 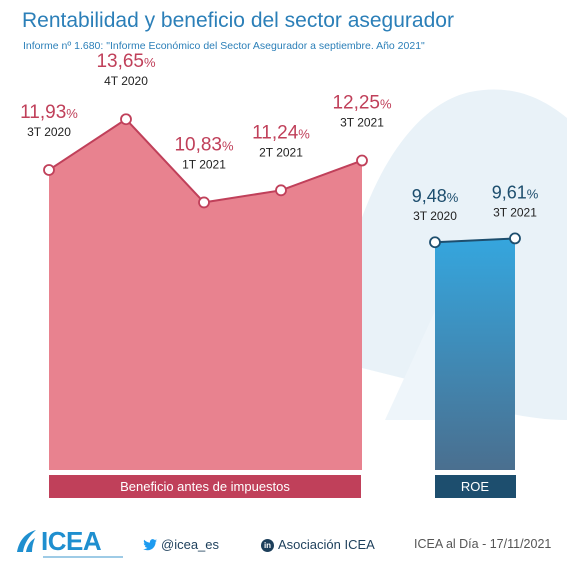 I want to click on series-line, so click(x=475, y=240).